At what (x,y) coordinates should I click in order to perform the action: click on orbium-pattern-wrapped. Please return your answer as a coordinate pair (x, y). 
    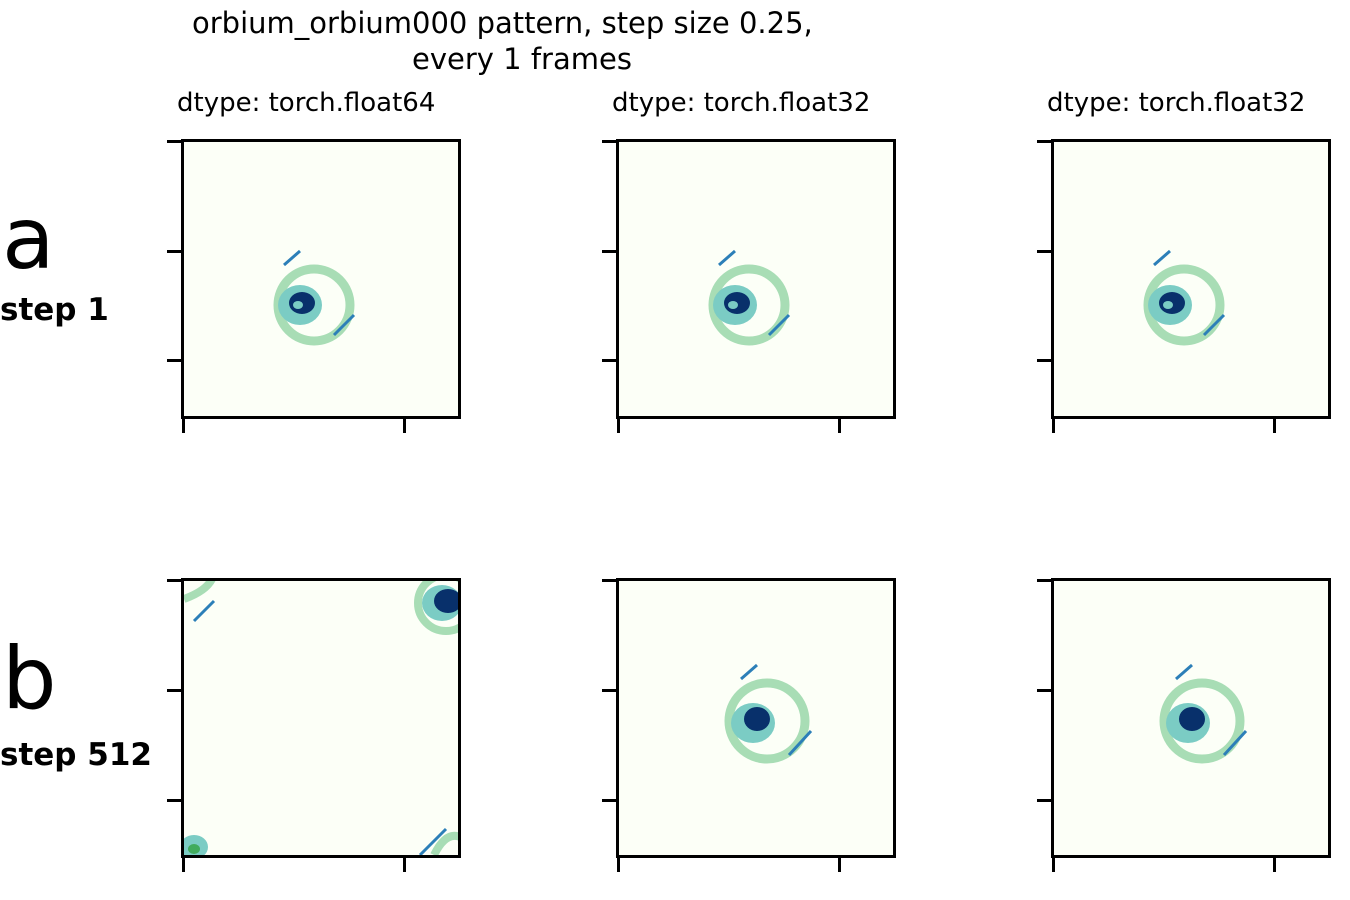
    Looking at the image, I should click on (321, 718).